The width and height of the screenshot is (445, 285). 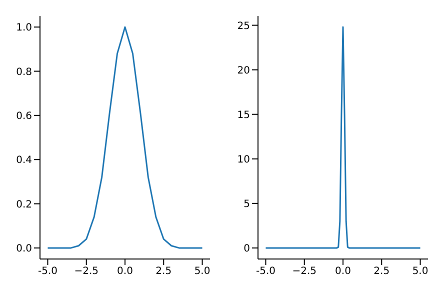 What do you see at coordinates (24, 204) in the screenshot?
I see `y-tick-label: 0.2` at bounding box center [24, 204].